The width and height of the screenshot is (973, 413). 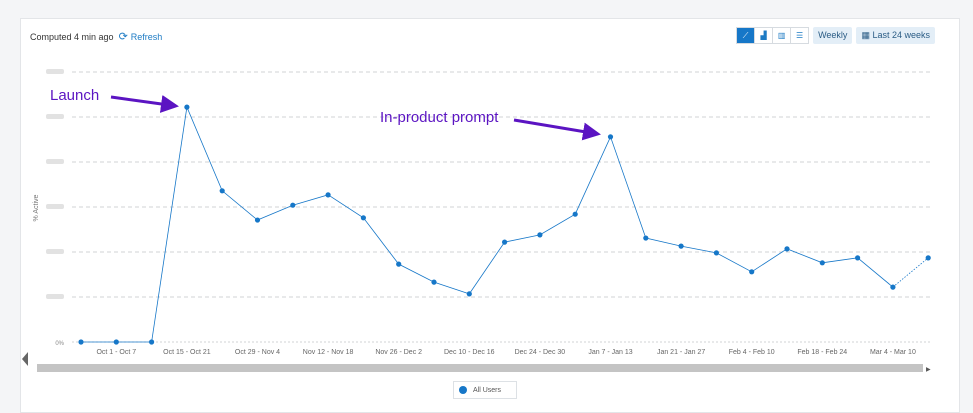 What do you see at coordinates (59, 344) in the screenshot?
I see `y-tick-label: 0%` at bounding box center [59, 344].